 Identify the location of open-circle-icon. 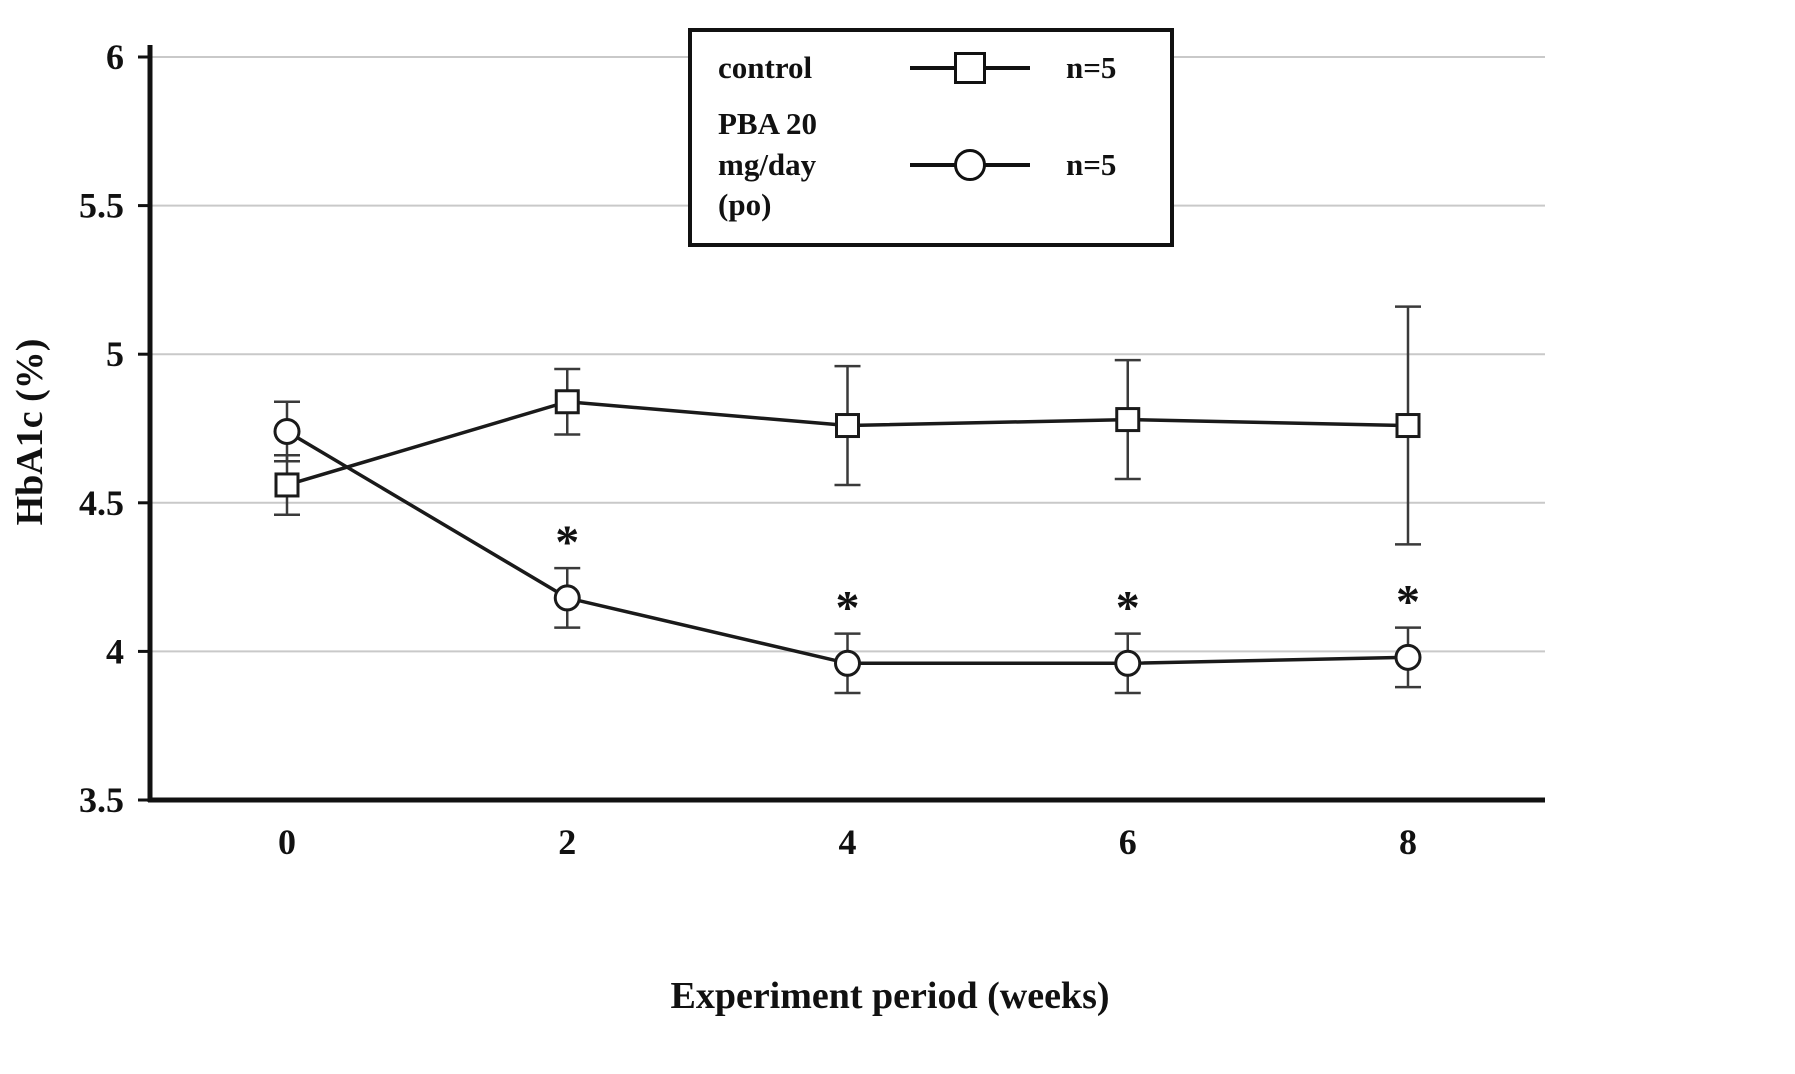
(970, 164).